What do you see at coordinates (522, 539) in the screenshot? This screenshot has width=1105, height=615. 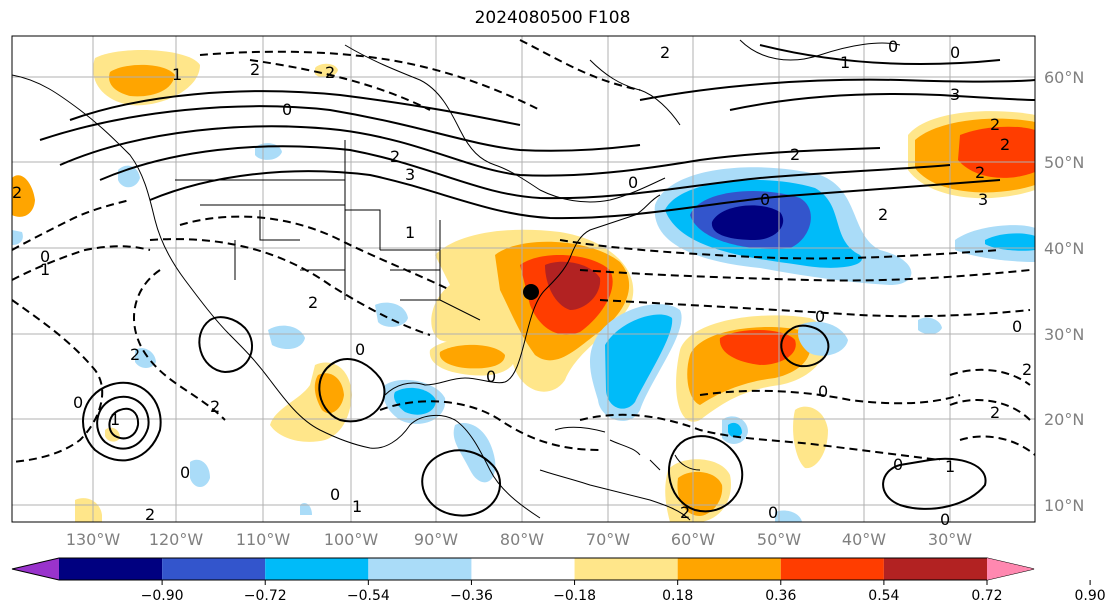 I see `longitude-label: 80°W` at bounding box center [522, 539].